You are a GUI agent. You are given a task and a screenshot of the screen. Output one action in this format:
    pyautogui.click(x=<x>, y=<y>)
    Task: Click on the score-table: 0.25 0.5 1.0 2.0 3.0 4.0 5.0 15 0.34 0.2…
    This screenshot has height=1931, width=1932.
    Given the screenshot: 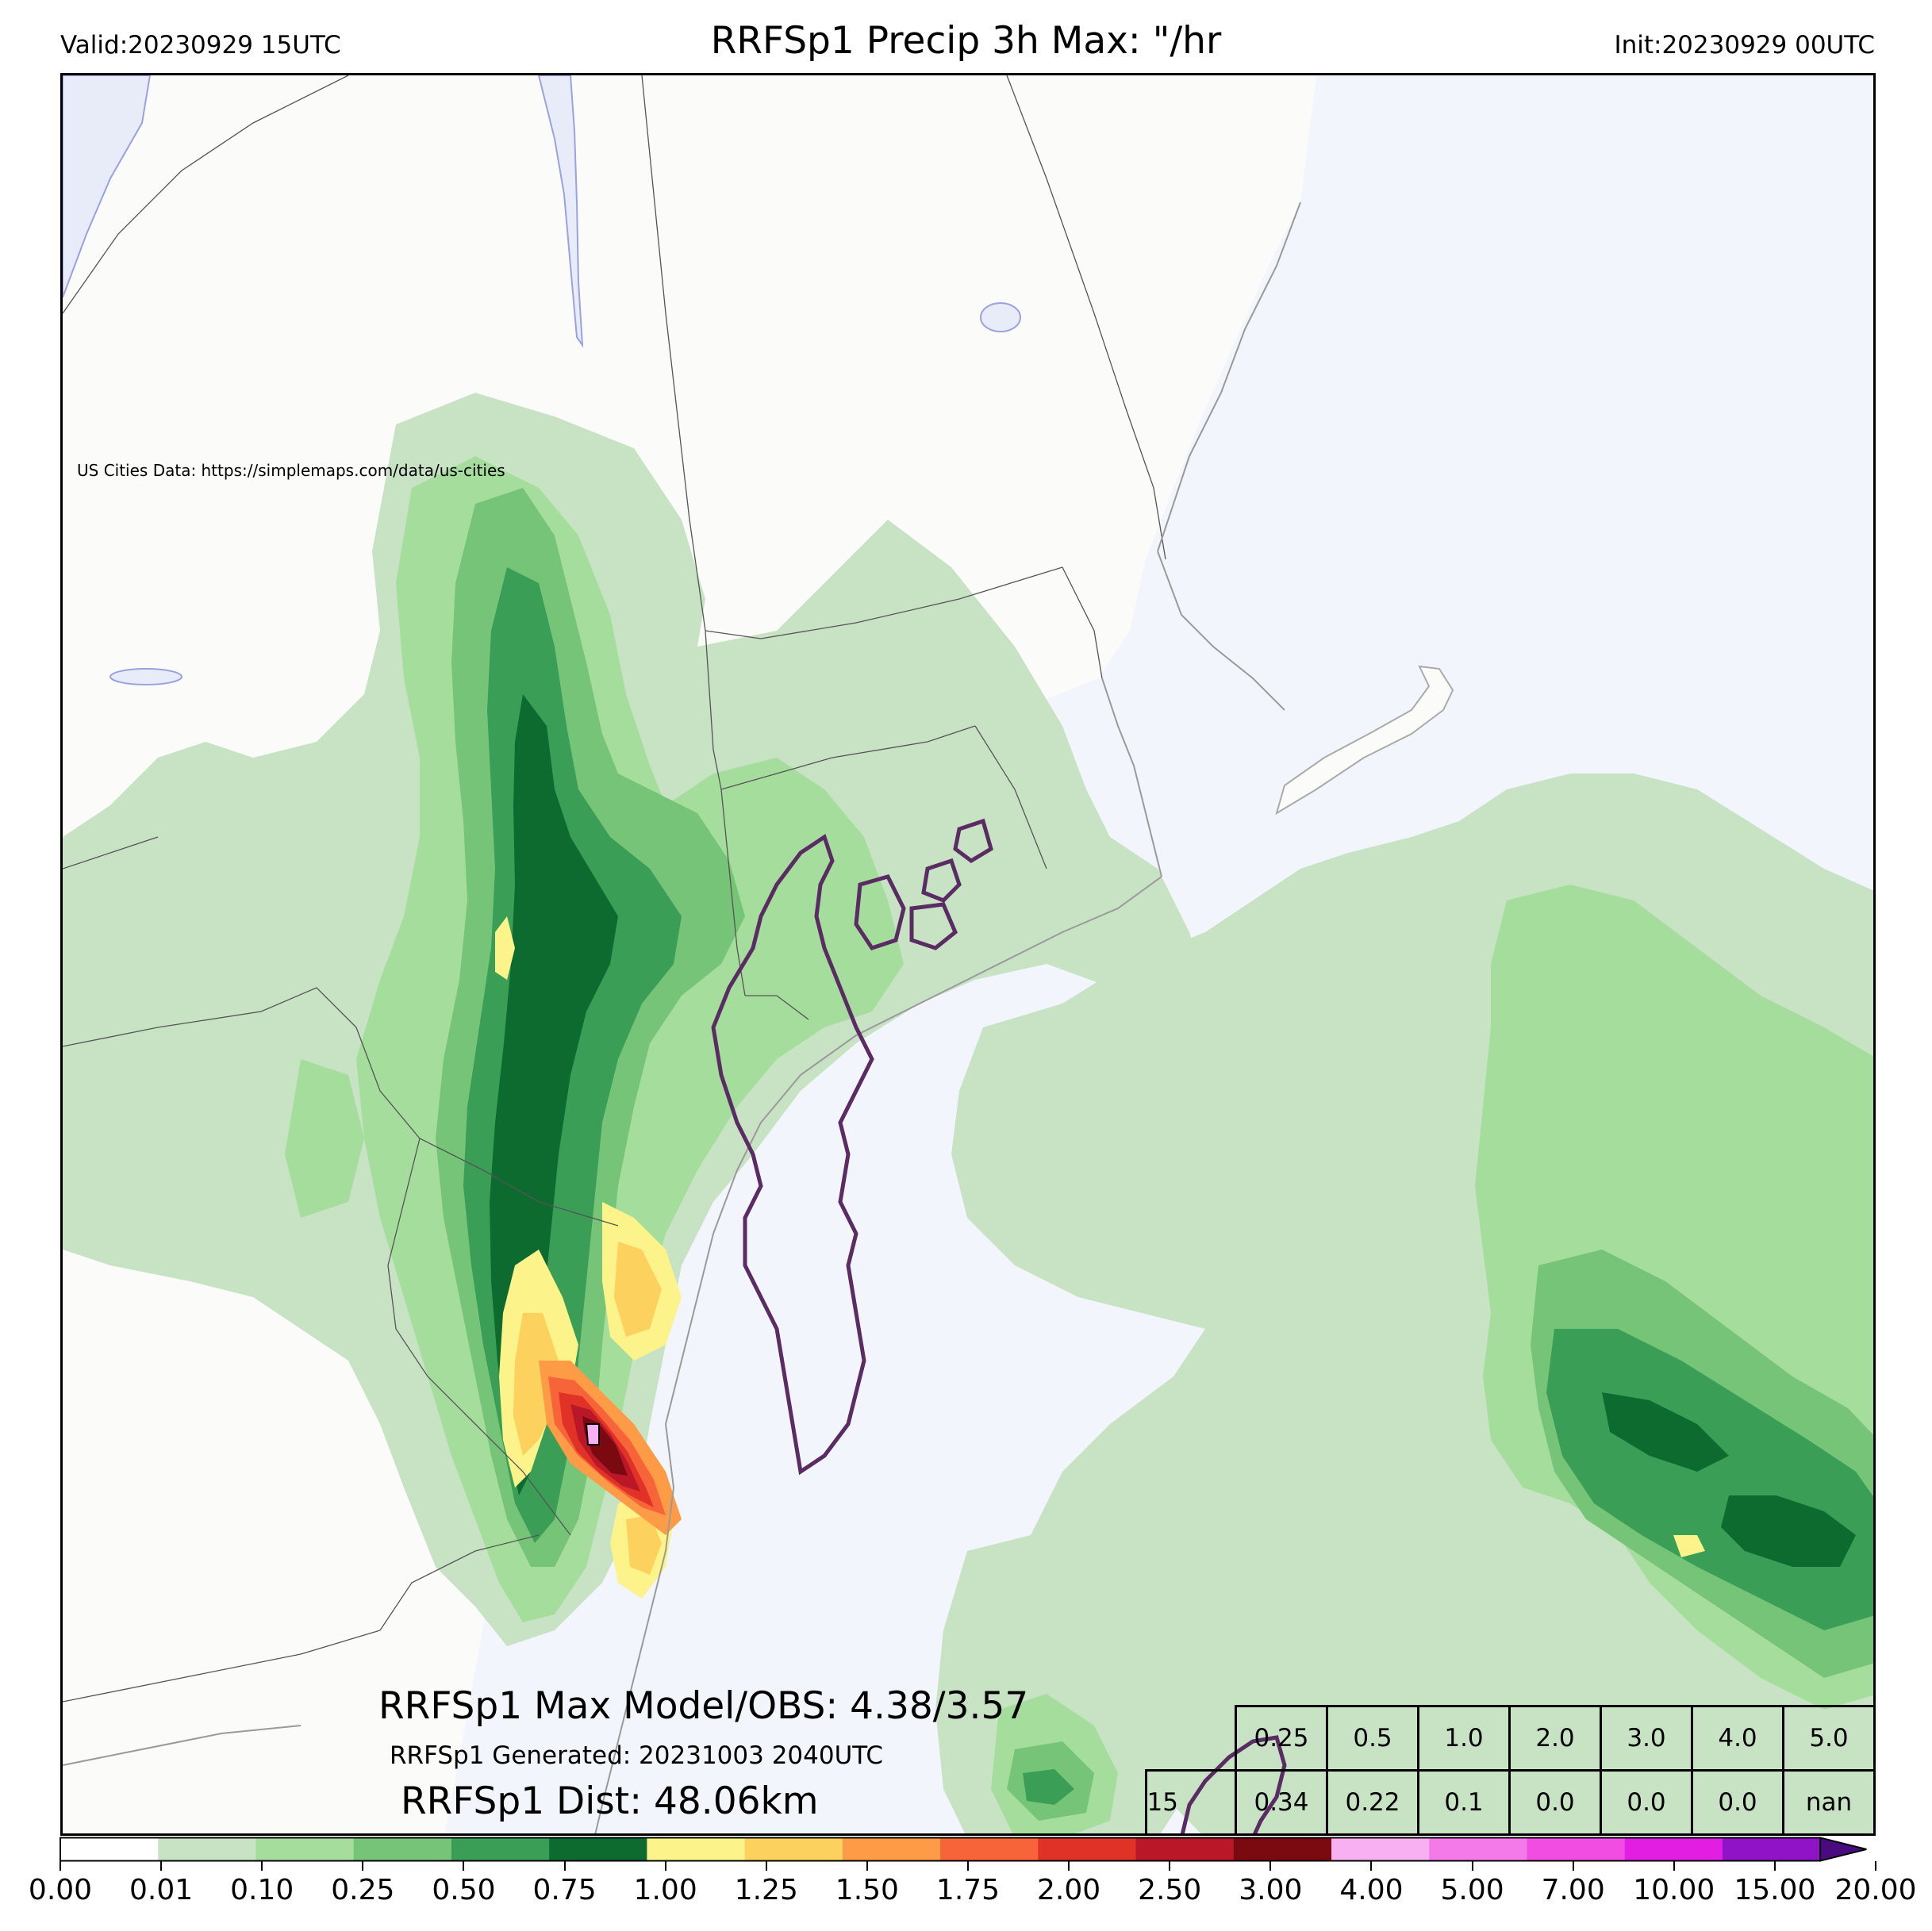 What is the action you would take?
    pyautogui.click(x=1508, y=1769)
    